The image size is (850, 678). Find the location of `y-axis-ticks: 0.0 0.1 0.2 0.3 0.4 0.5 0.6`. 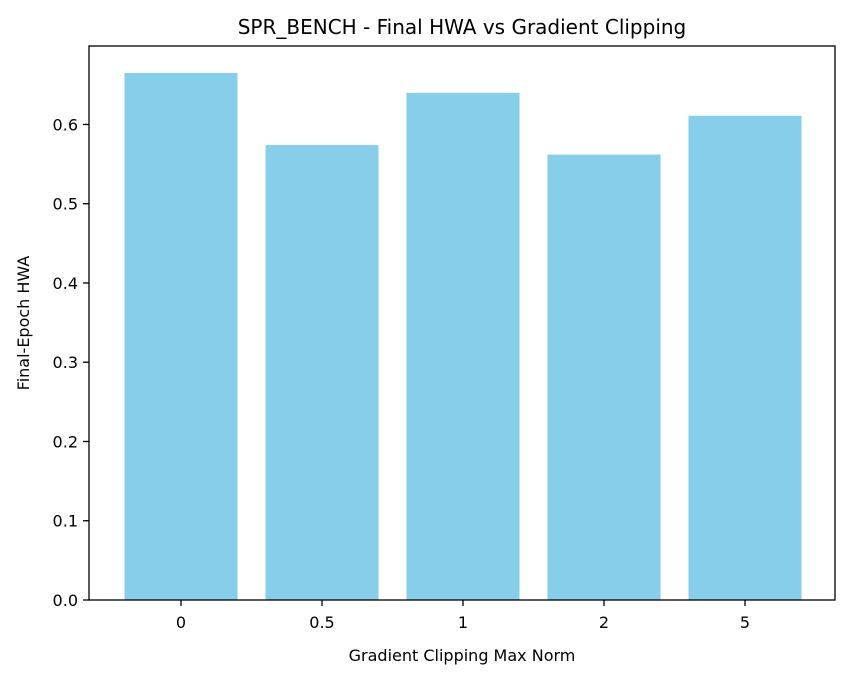

y-axis-ticks: 0.0 0.1 0.2 0.3 0.4 0.5 0.6 is located at coordinates (71, 362).